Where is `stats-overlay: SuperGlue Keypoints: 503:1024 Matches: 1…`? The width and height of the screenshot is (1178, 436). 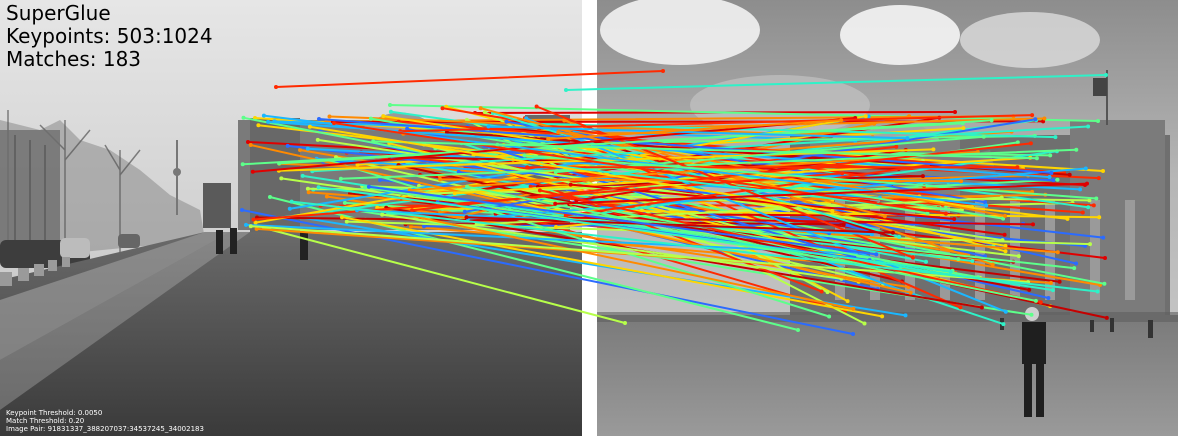 stats-overlay: SuperGlue Keypoints: 503:1024 Matches: 1… is located at coordinates (109, 36).